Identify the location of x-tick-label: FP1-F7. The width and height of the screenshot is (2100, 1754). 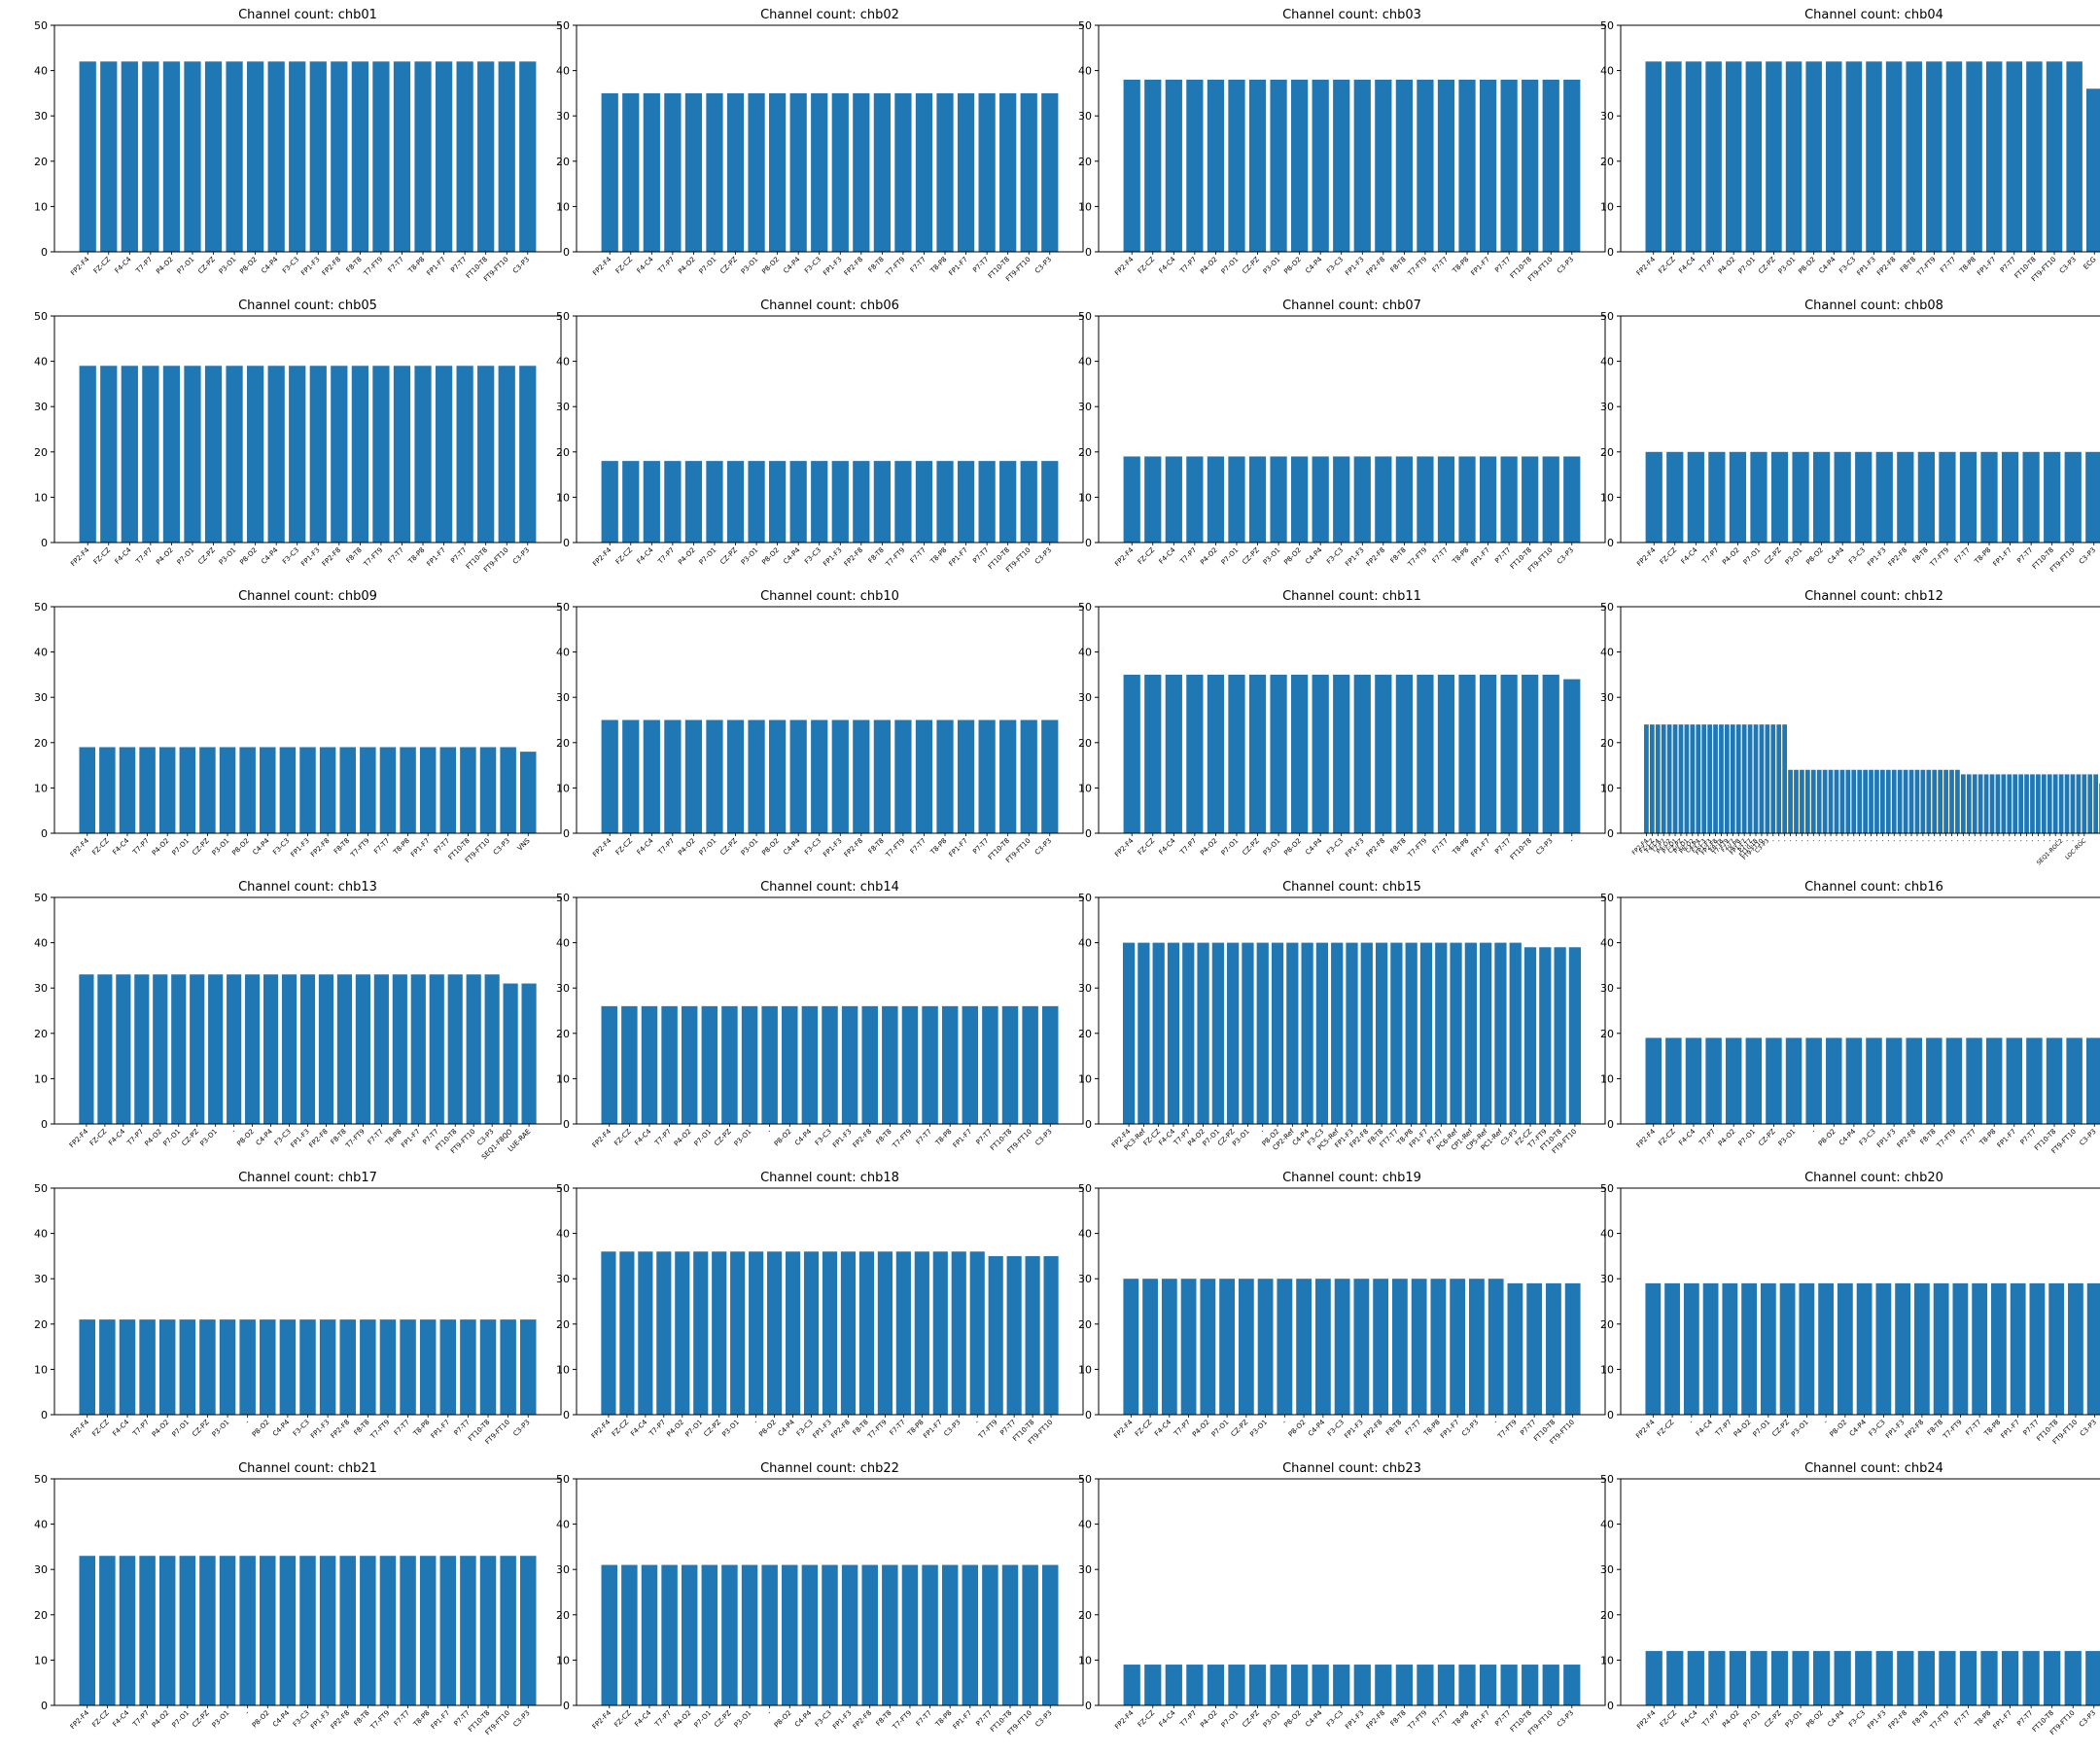
(440, 1720).